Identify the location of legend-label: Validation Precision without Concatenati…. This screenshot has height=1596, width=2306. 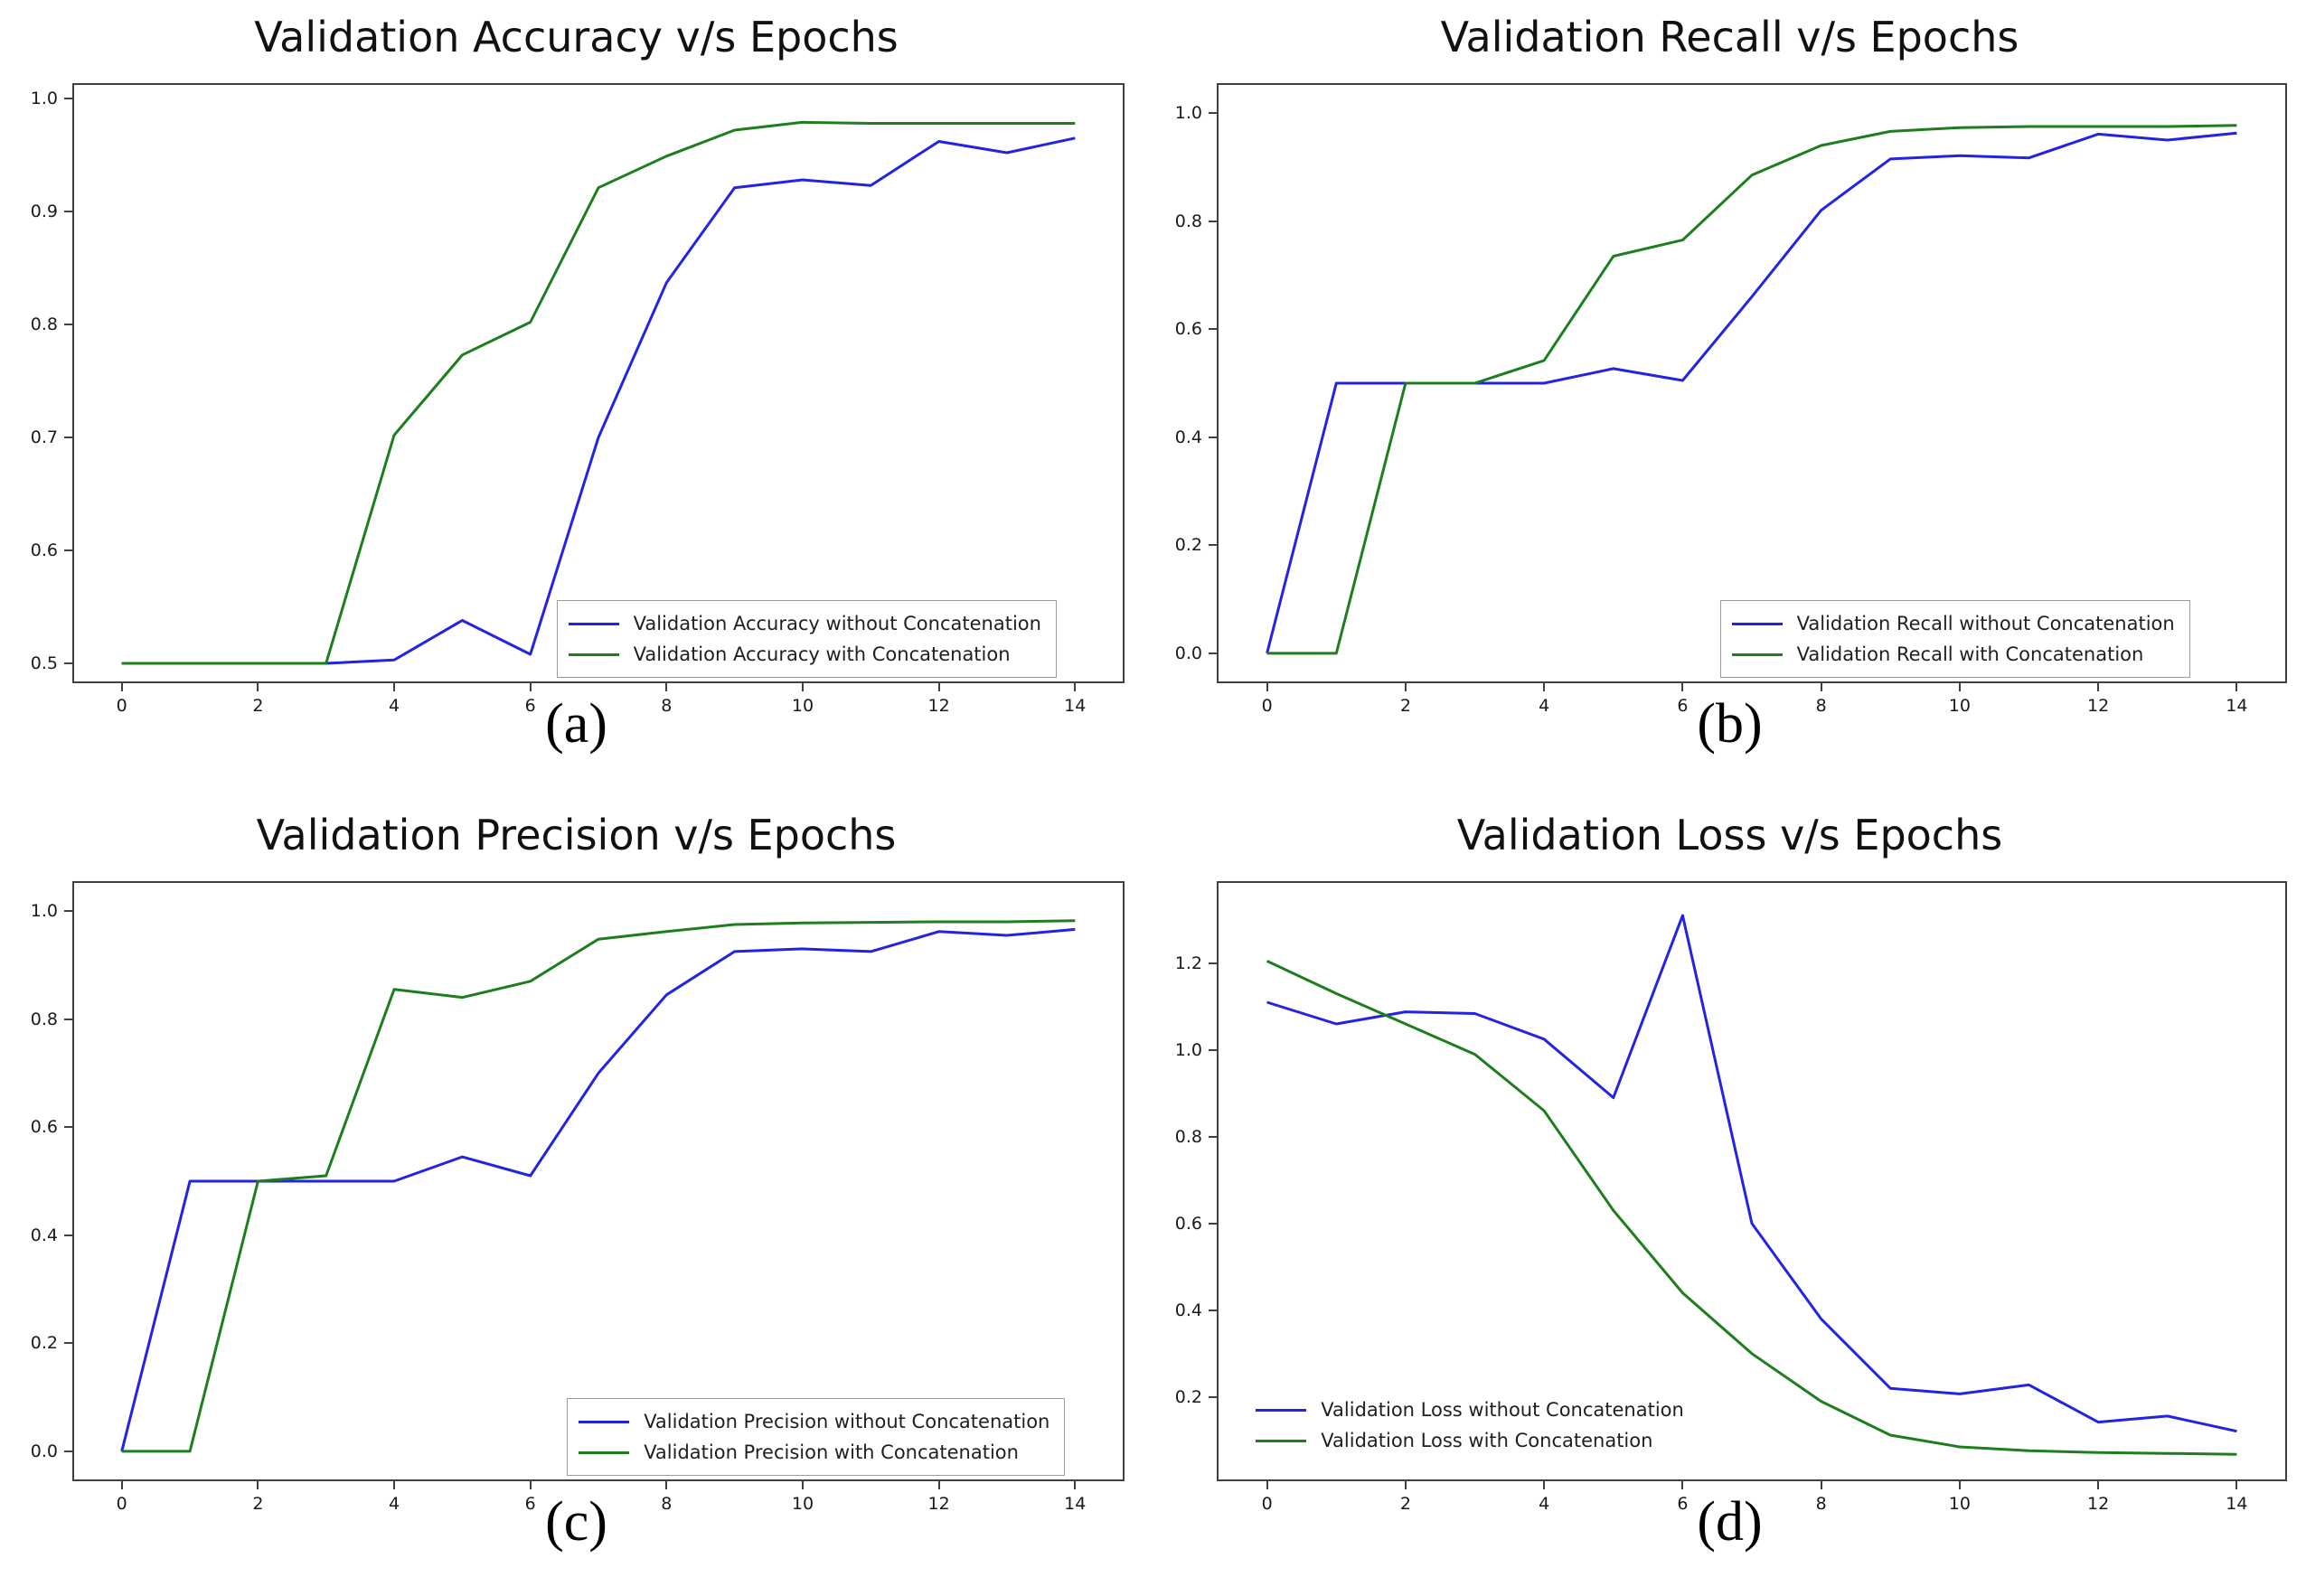
(847, 1421).